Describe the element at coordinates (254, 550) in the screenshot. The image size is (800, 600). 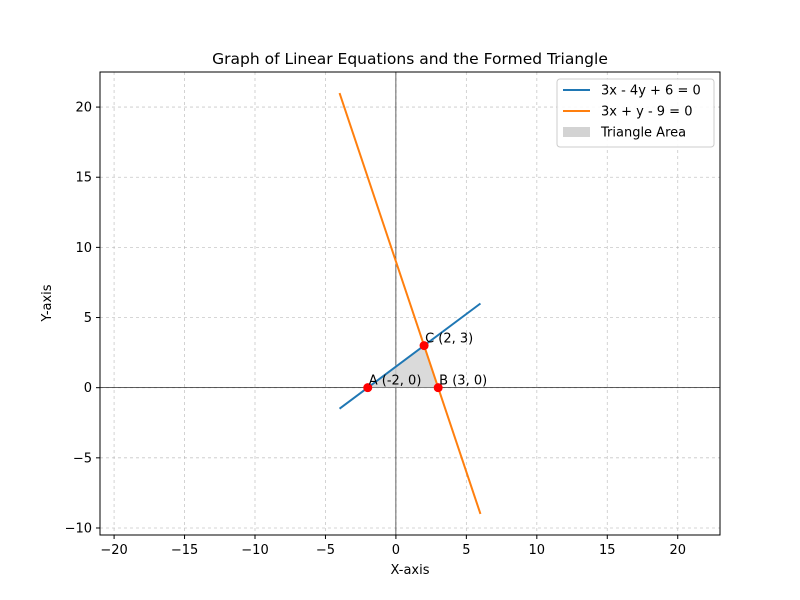
I see `x-tick-label: −10` at that location.